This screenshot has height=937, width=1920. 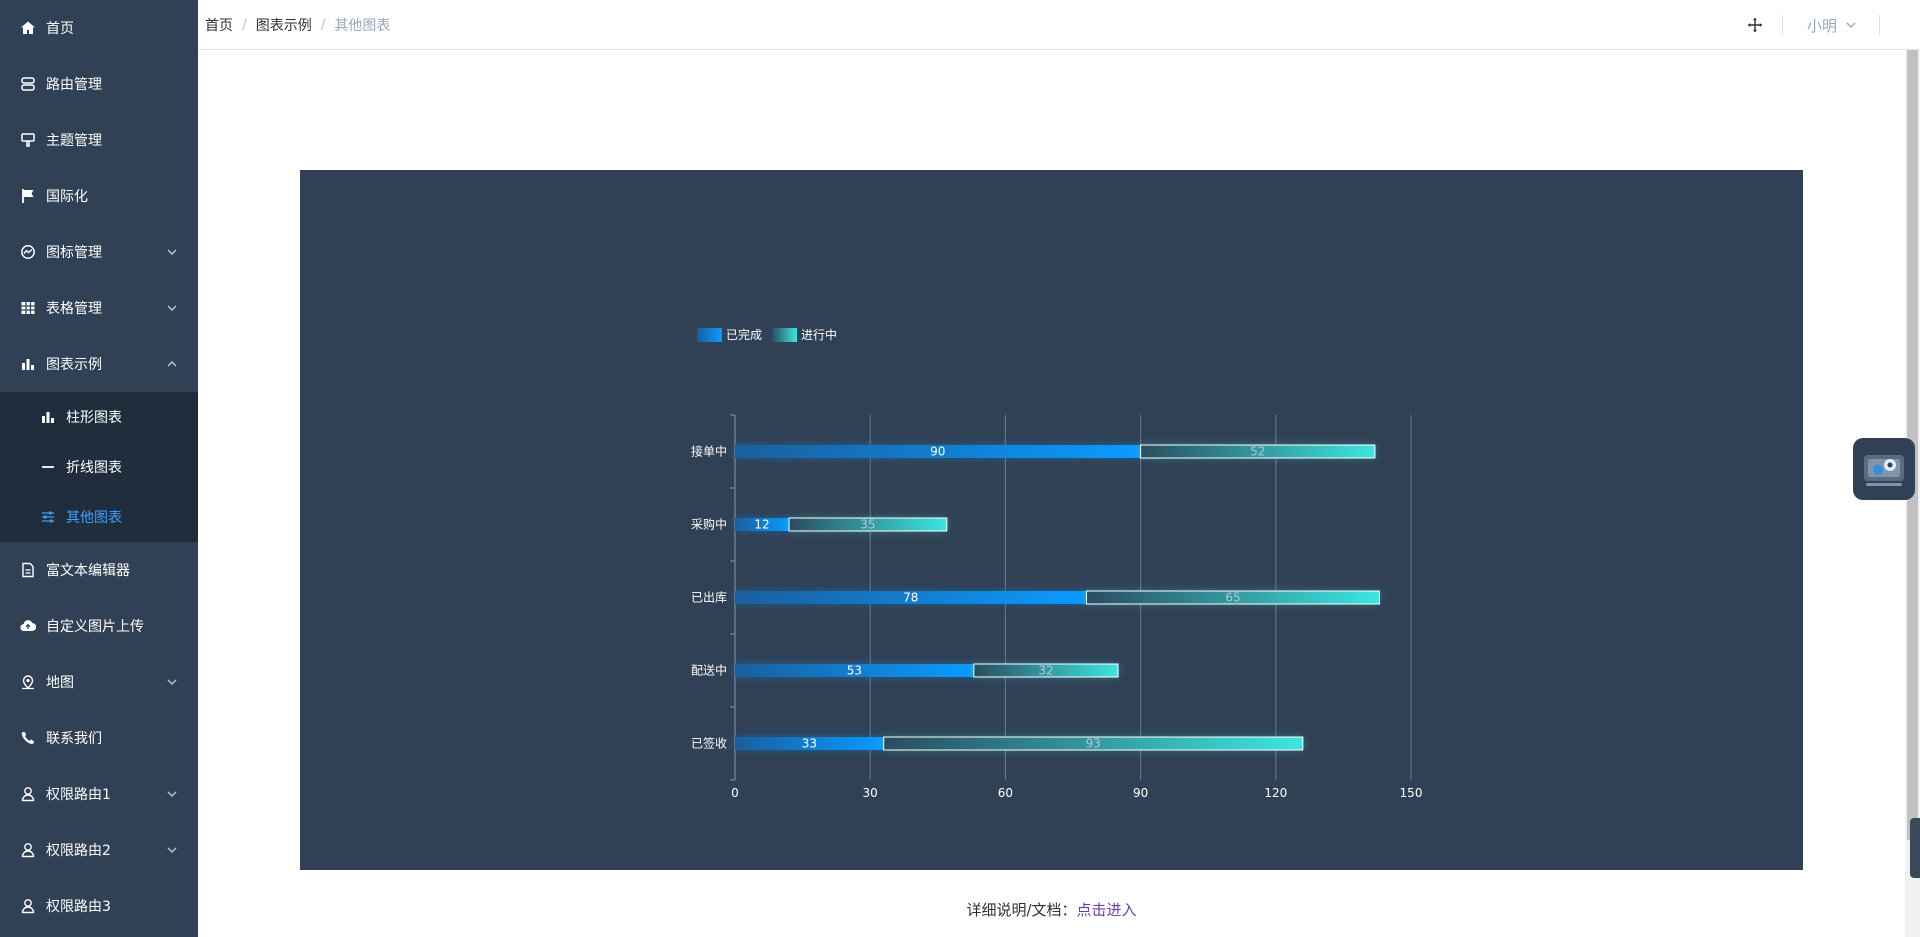 What do you see at coordinates (28, 308) in the screenshot?
I see `table-icon` at bounding box center [28, 308].